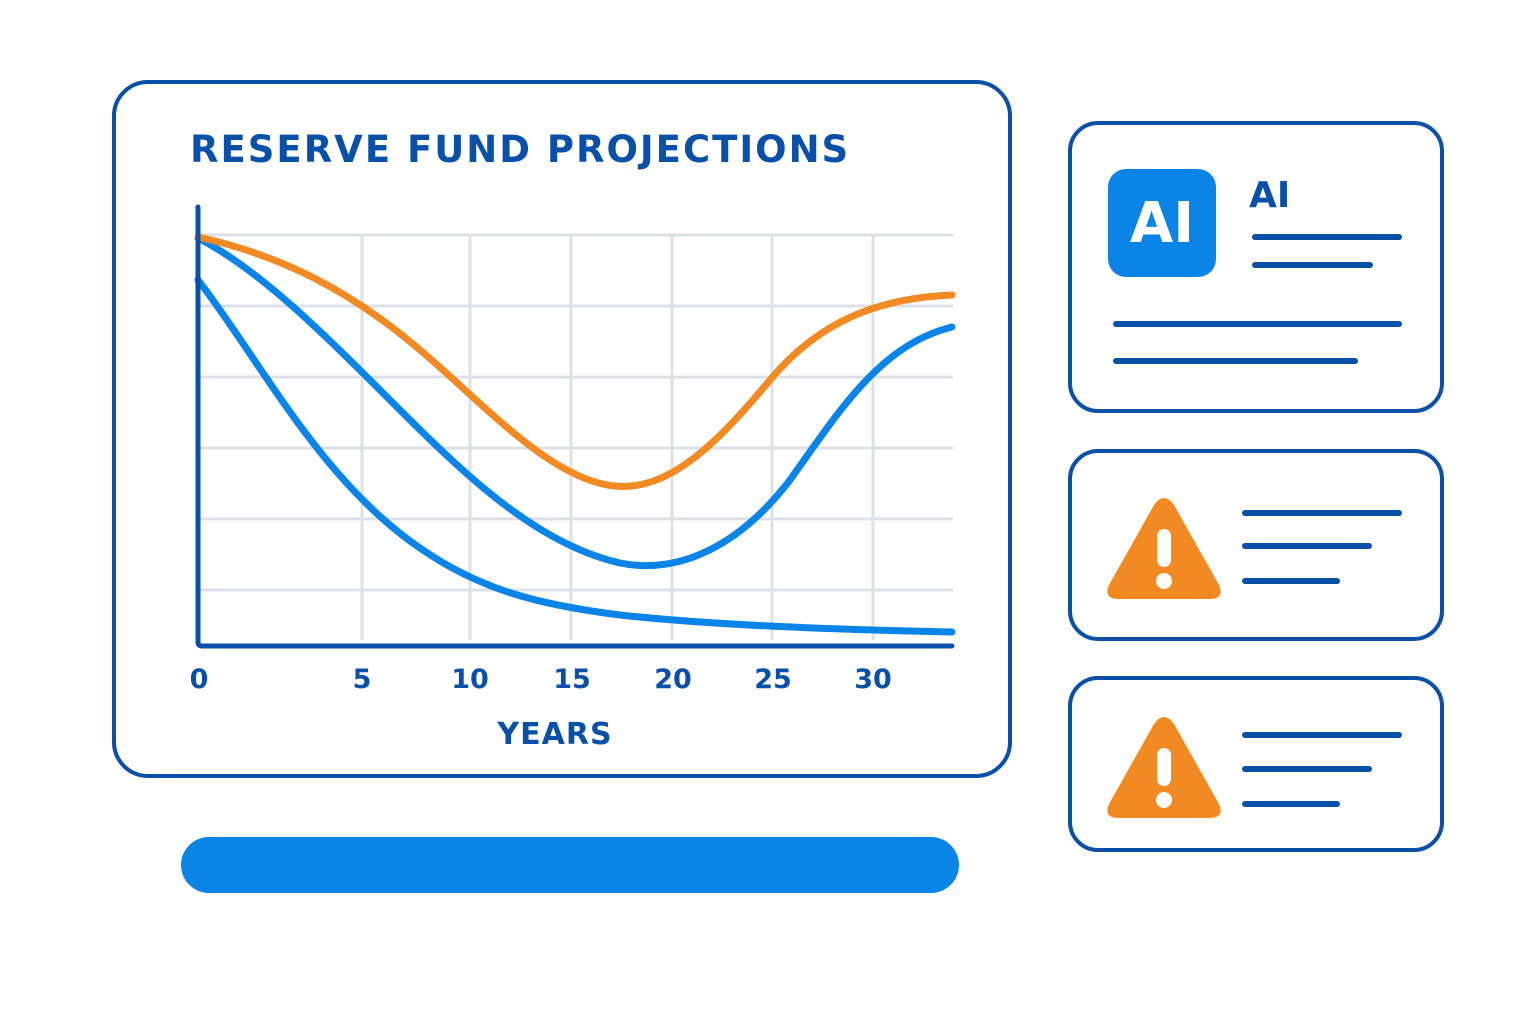 The height and width of the screenshot is (1024, 1536). I want to click on x-axis-label: YEARS, so click(555, 734).